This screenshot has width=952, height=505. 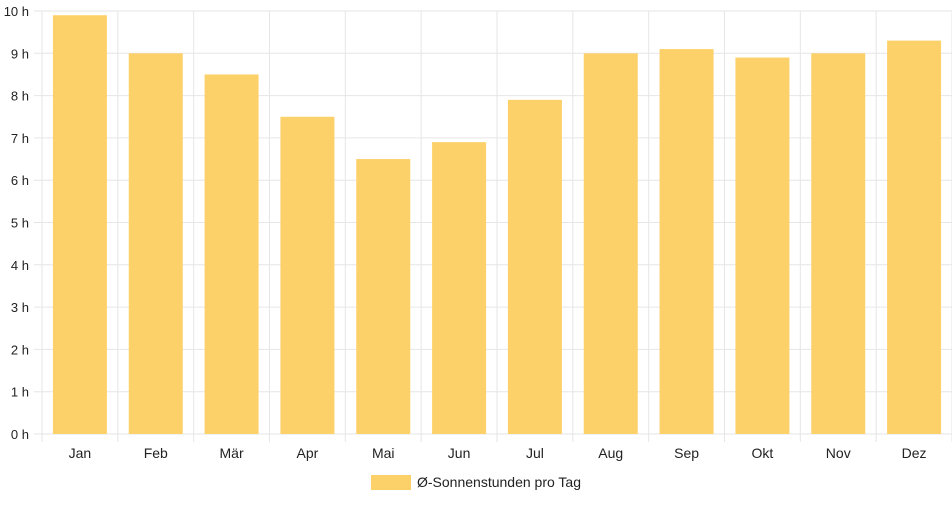 I want to click on legend-swatch, so click(x=391, y=482).